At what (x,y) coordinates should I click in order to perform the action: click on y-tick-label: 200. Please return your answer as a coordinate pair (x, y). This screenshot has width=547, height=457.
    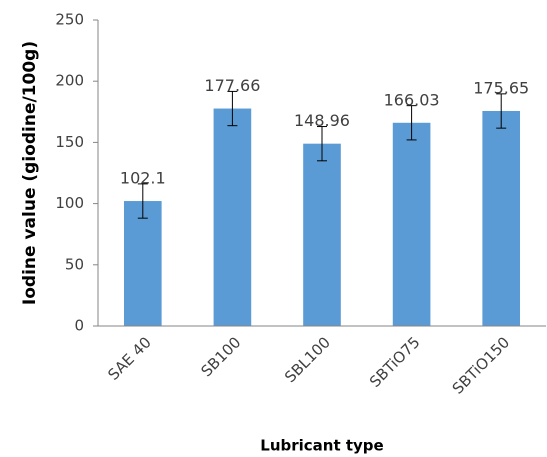
    Looking at the image, I should click on (69, 81).